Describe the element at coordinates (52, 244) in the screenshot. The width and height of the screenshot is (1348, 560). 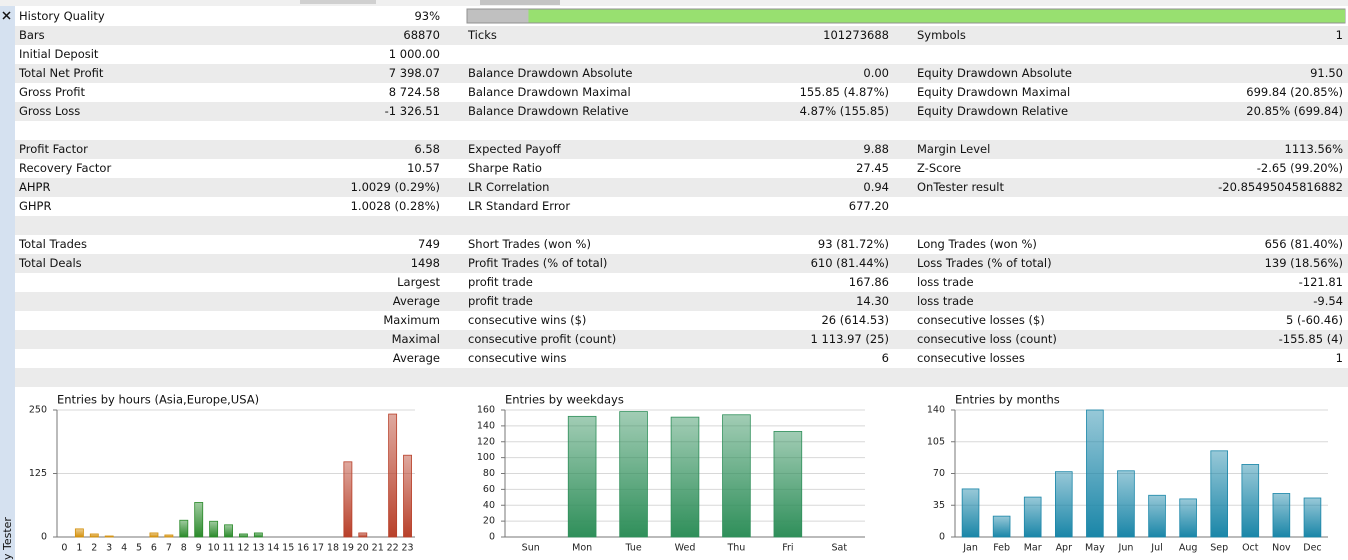
I see `row-label: Total Trades` at that location.